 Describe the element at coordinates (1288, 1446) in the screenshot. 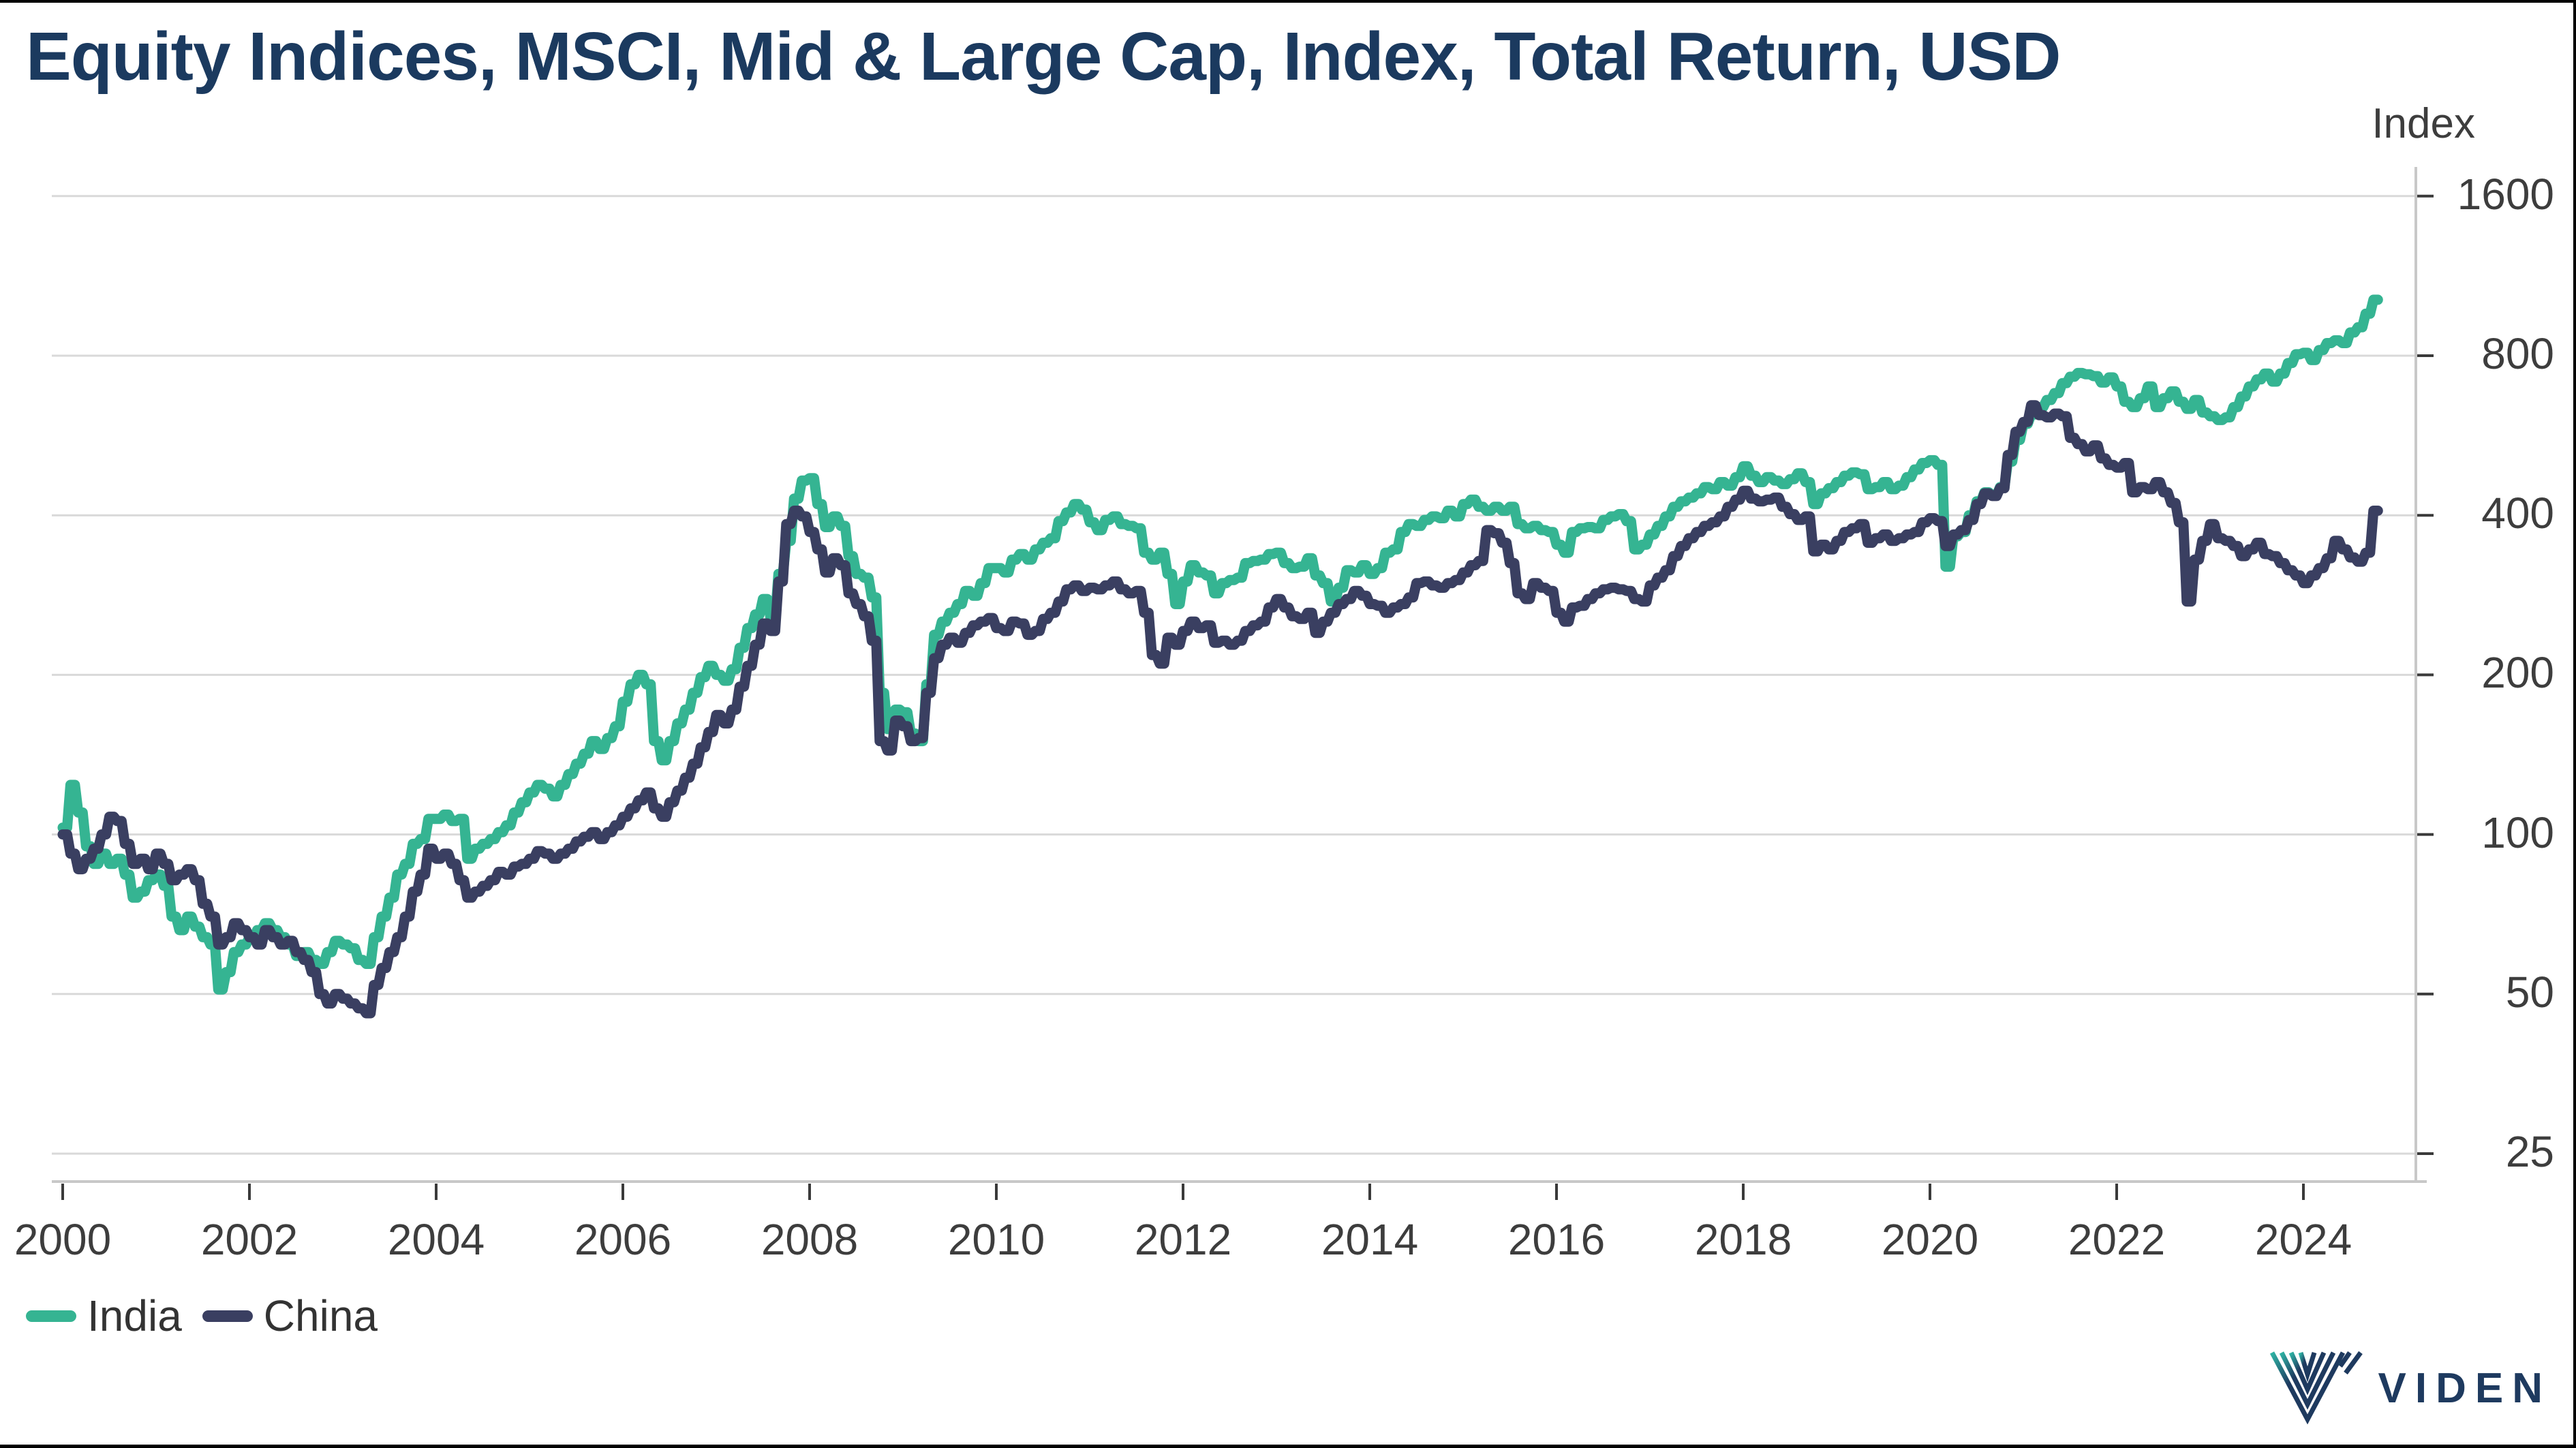

I see `bottom-border-line` at that location.